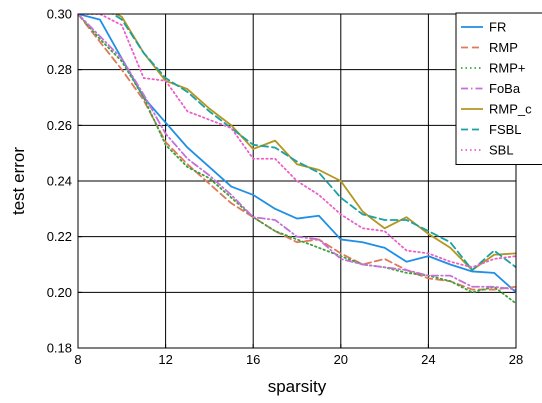 The width and height of the screenshot is (542, 403). Describe the element at coordinates (505, 88) in the screenshot. I see `legend-label: FoBa` at that location.